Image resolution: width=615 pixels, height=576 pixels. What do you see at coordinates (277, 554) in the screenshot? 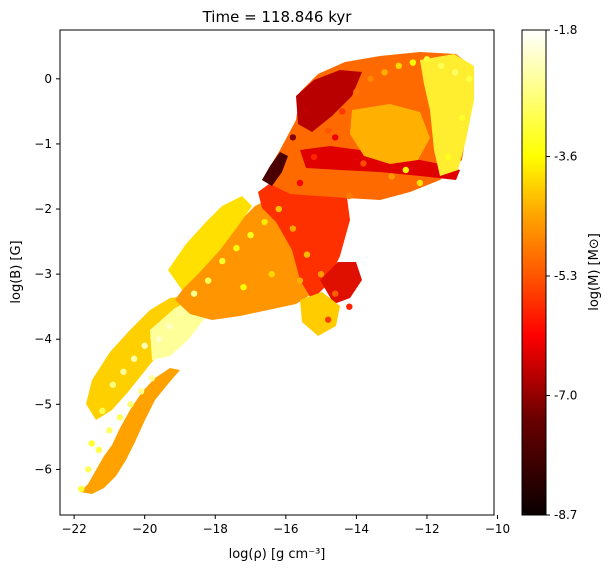
I see `x-axis-label: log(ρ) [g cm⁻³]` at bounding box center [277, 554].